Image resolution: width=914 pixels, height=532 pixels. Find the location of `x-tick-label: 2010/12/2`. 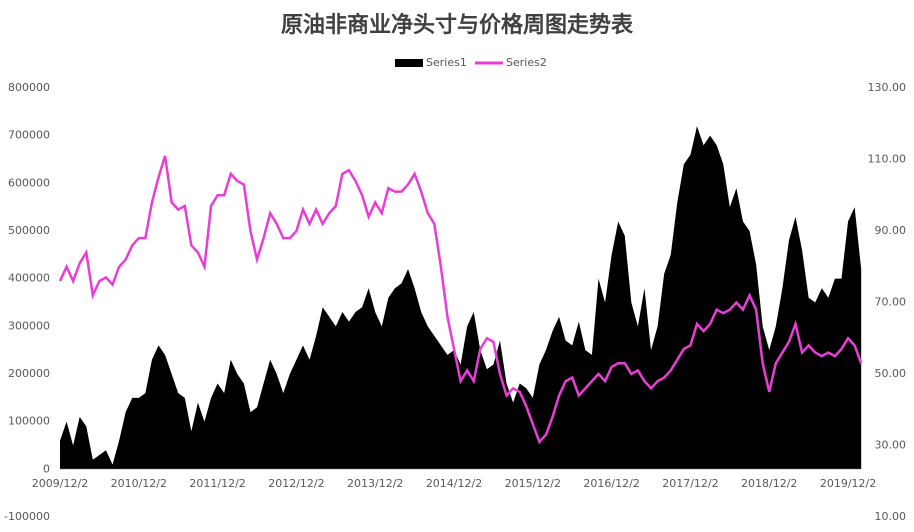

x-tick-label: 2010/12/2 is located at coordinates (139, 483).